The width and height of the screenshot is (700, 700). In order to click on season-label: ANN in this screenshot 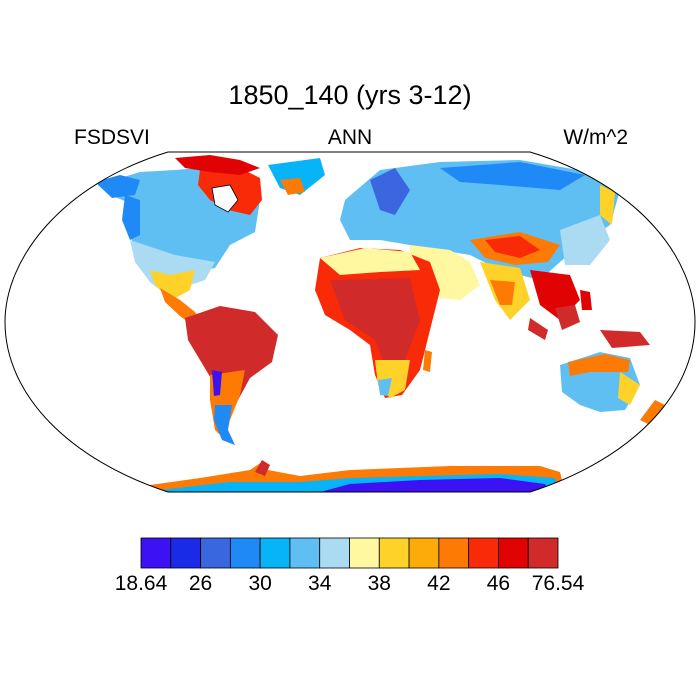, I will do `click(350, 137)`.